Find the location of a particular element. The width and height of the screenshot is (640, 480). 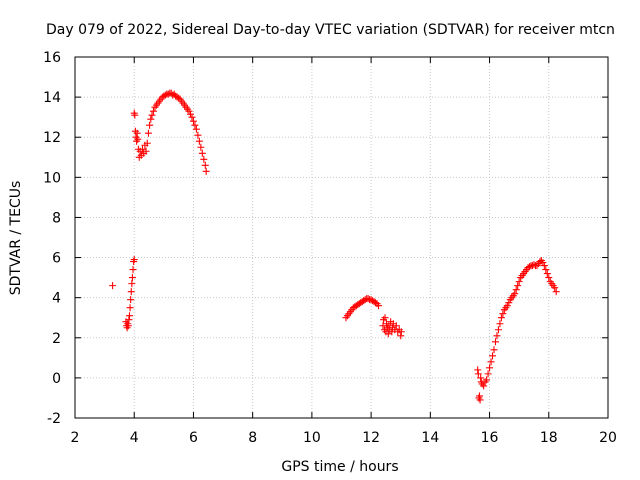

x-tick-label: 16 is located at coordinates (490, 438).